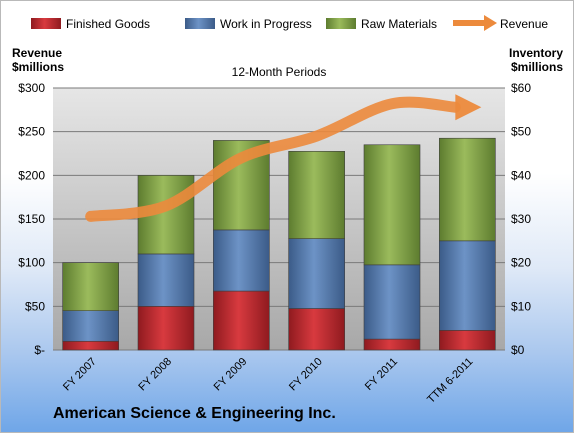  What do you see at coordinates (537, 67) in the screenshot?
I see `right-axis-title-line2: $millions` at bounding box center [537, 67].